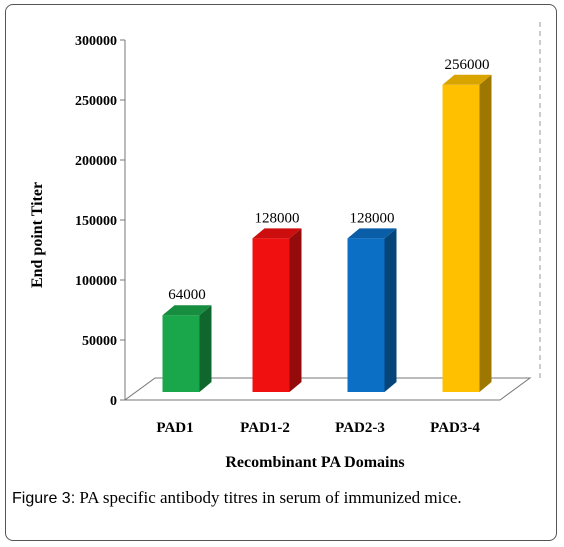 The height and width of the screenshot is (547, 564). What do you see at coordinates (113, 401) in the screenshot?
I see `y-tick-label: 0` at bounding box center [113, 401].